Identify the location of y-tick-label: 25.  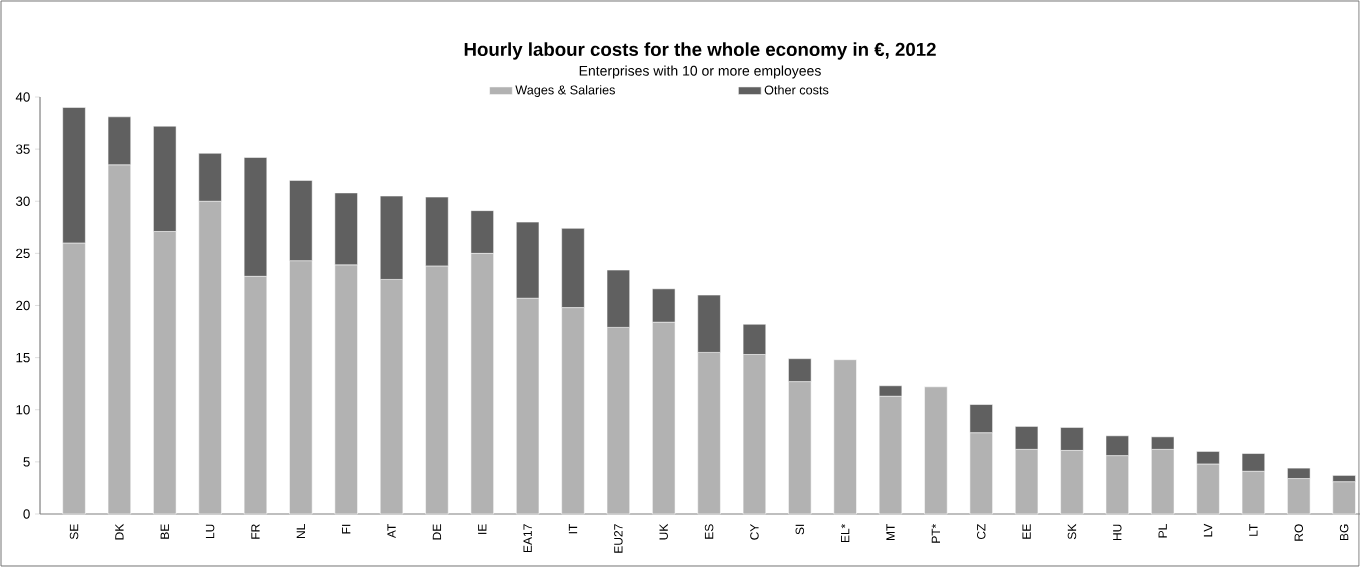
(23, 253).